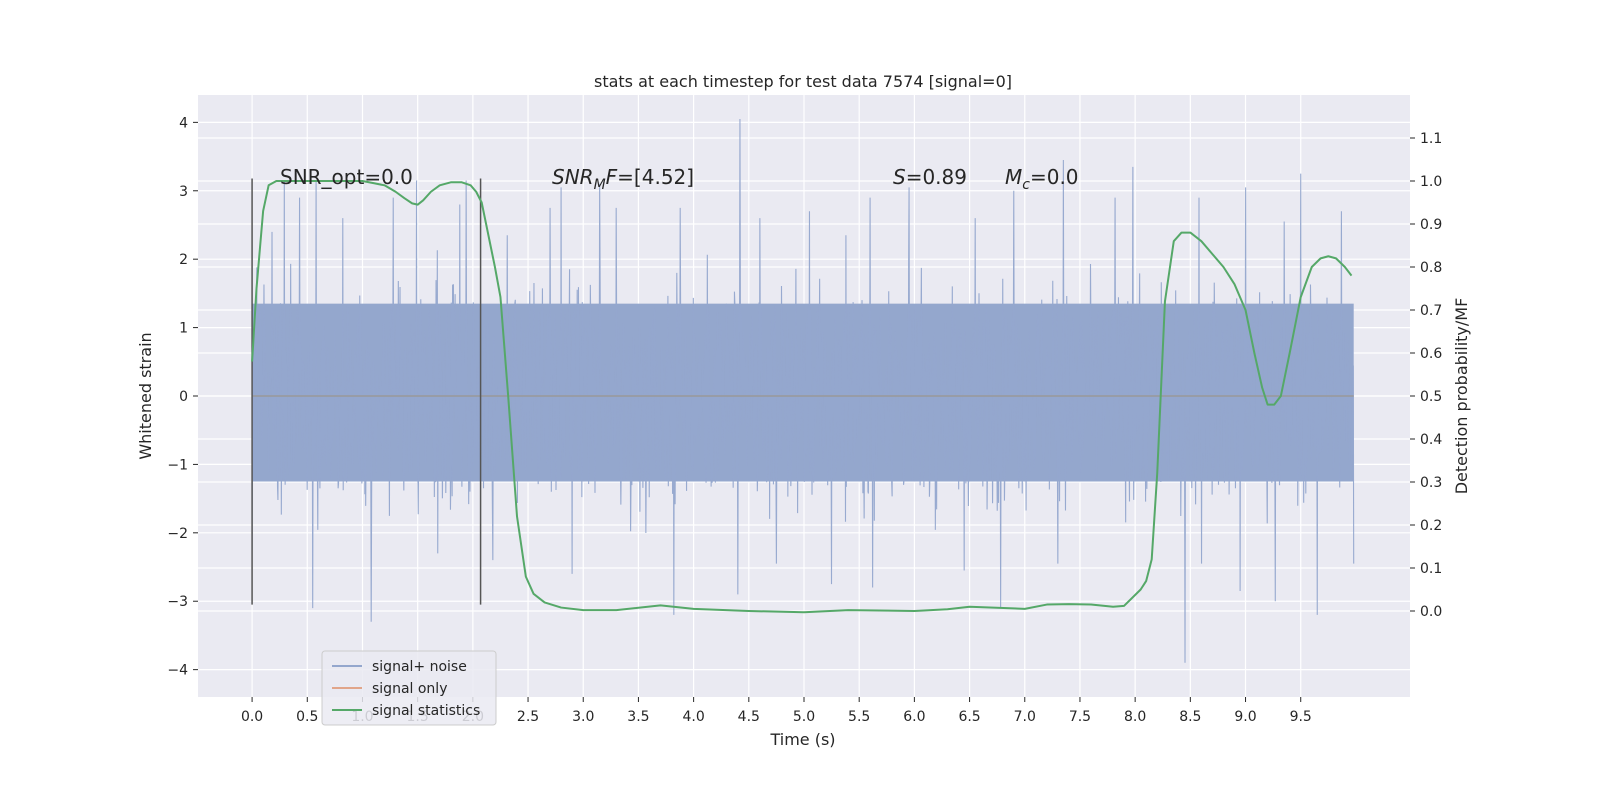 Image resolution: width=1600 pixels, height=800 pixels. Describe the element at coordinates (1431, 526) in the screenshot. I see `y-right-tick-label: 0.2` at that location.